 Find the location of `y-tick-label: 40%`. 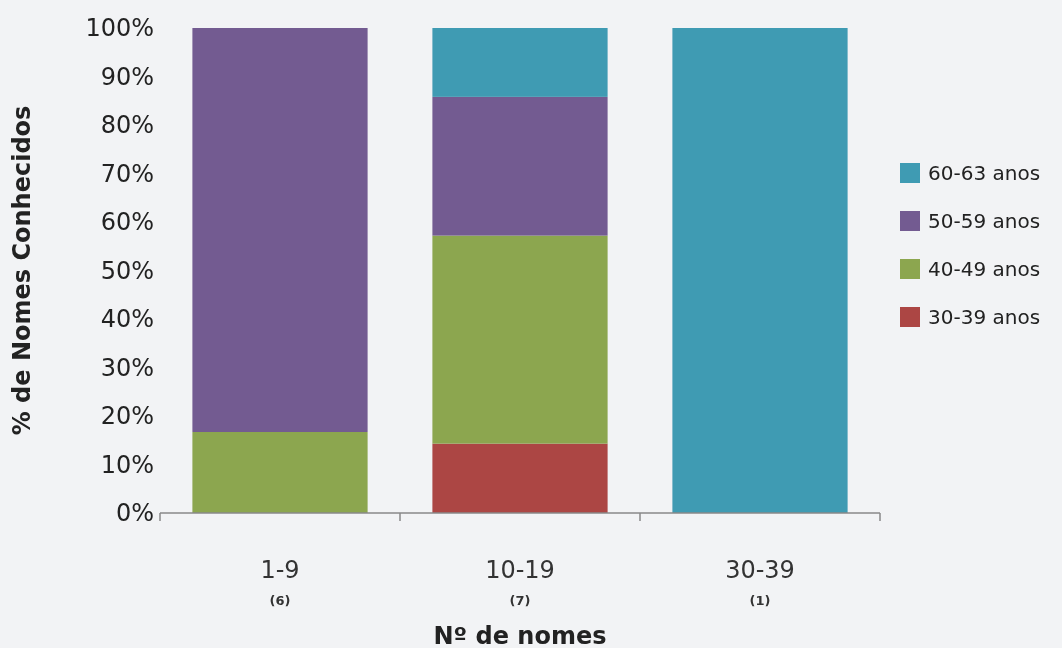

y-tick-label: 40% is located at coordinates (127, 319).